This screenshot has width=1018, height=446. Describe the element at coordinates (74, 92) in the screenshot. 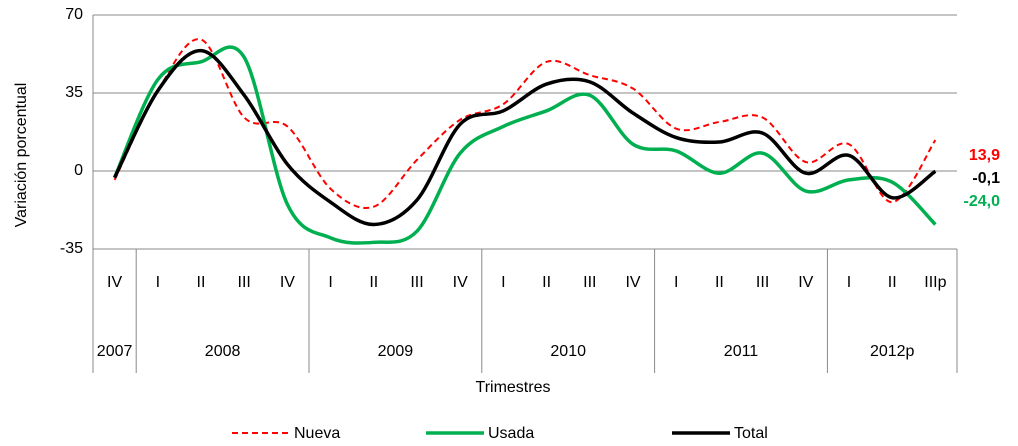

I see `y-tick-label: 35` at that location.